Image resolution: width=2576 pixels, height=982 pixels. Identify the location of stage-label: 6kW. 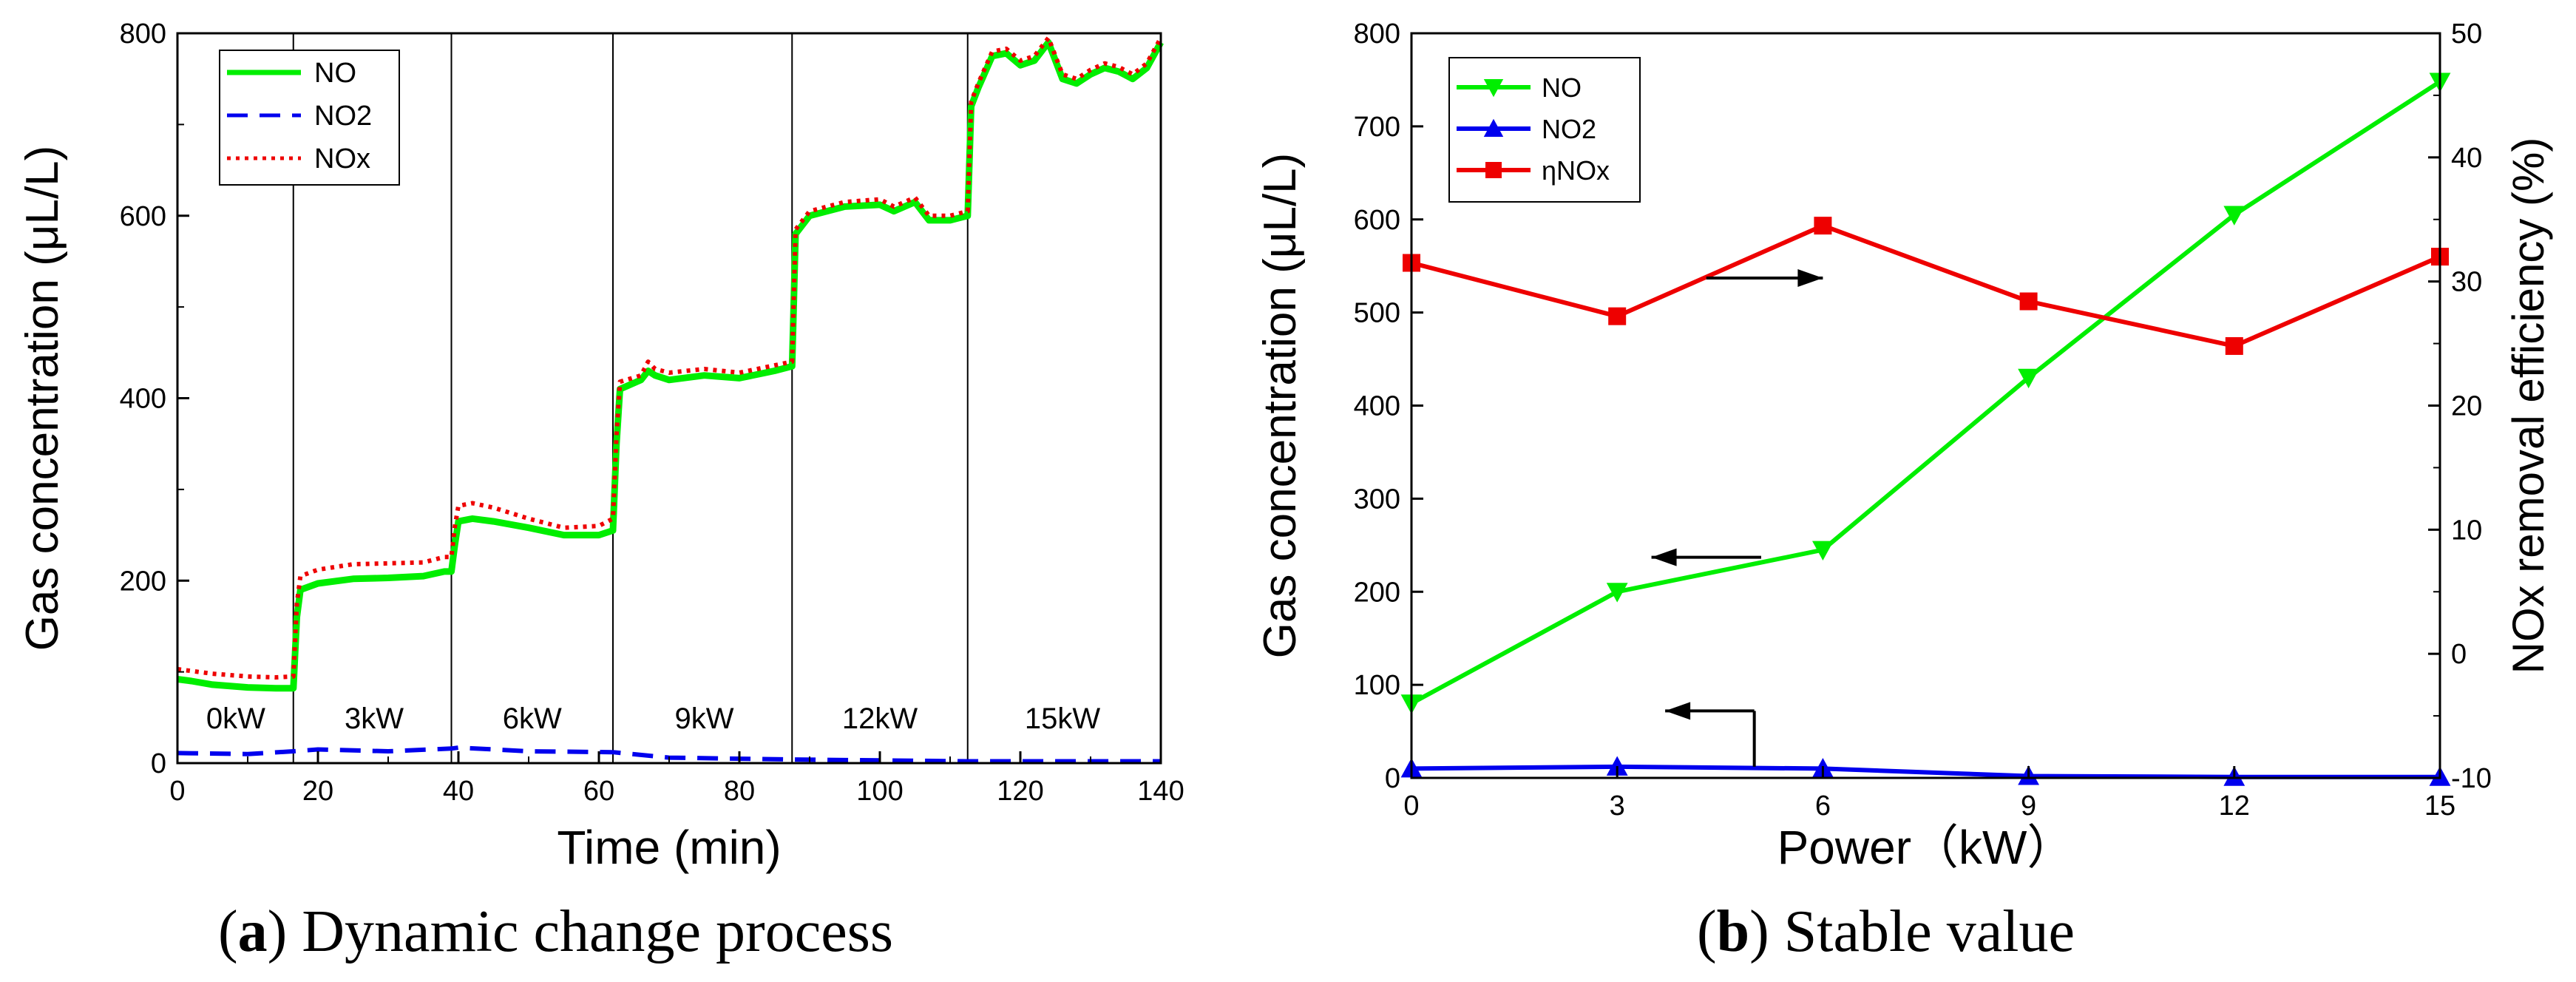
(532, 718).